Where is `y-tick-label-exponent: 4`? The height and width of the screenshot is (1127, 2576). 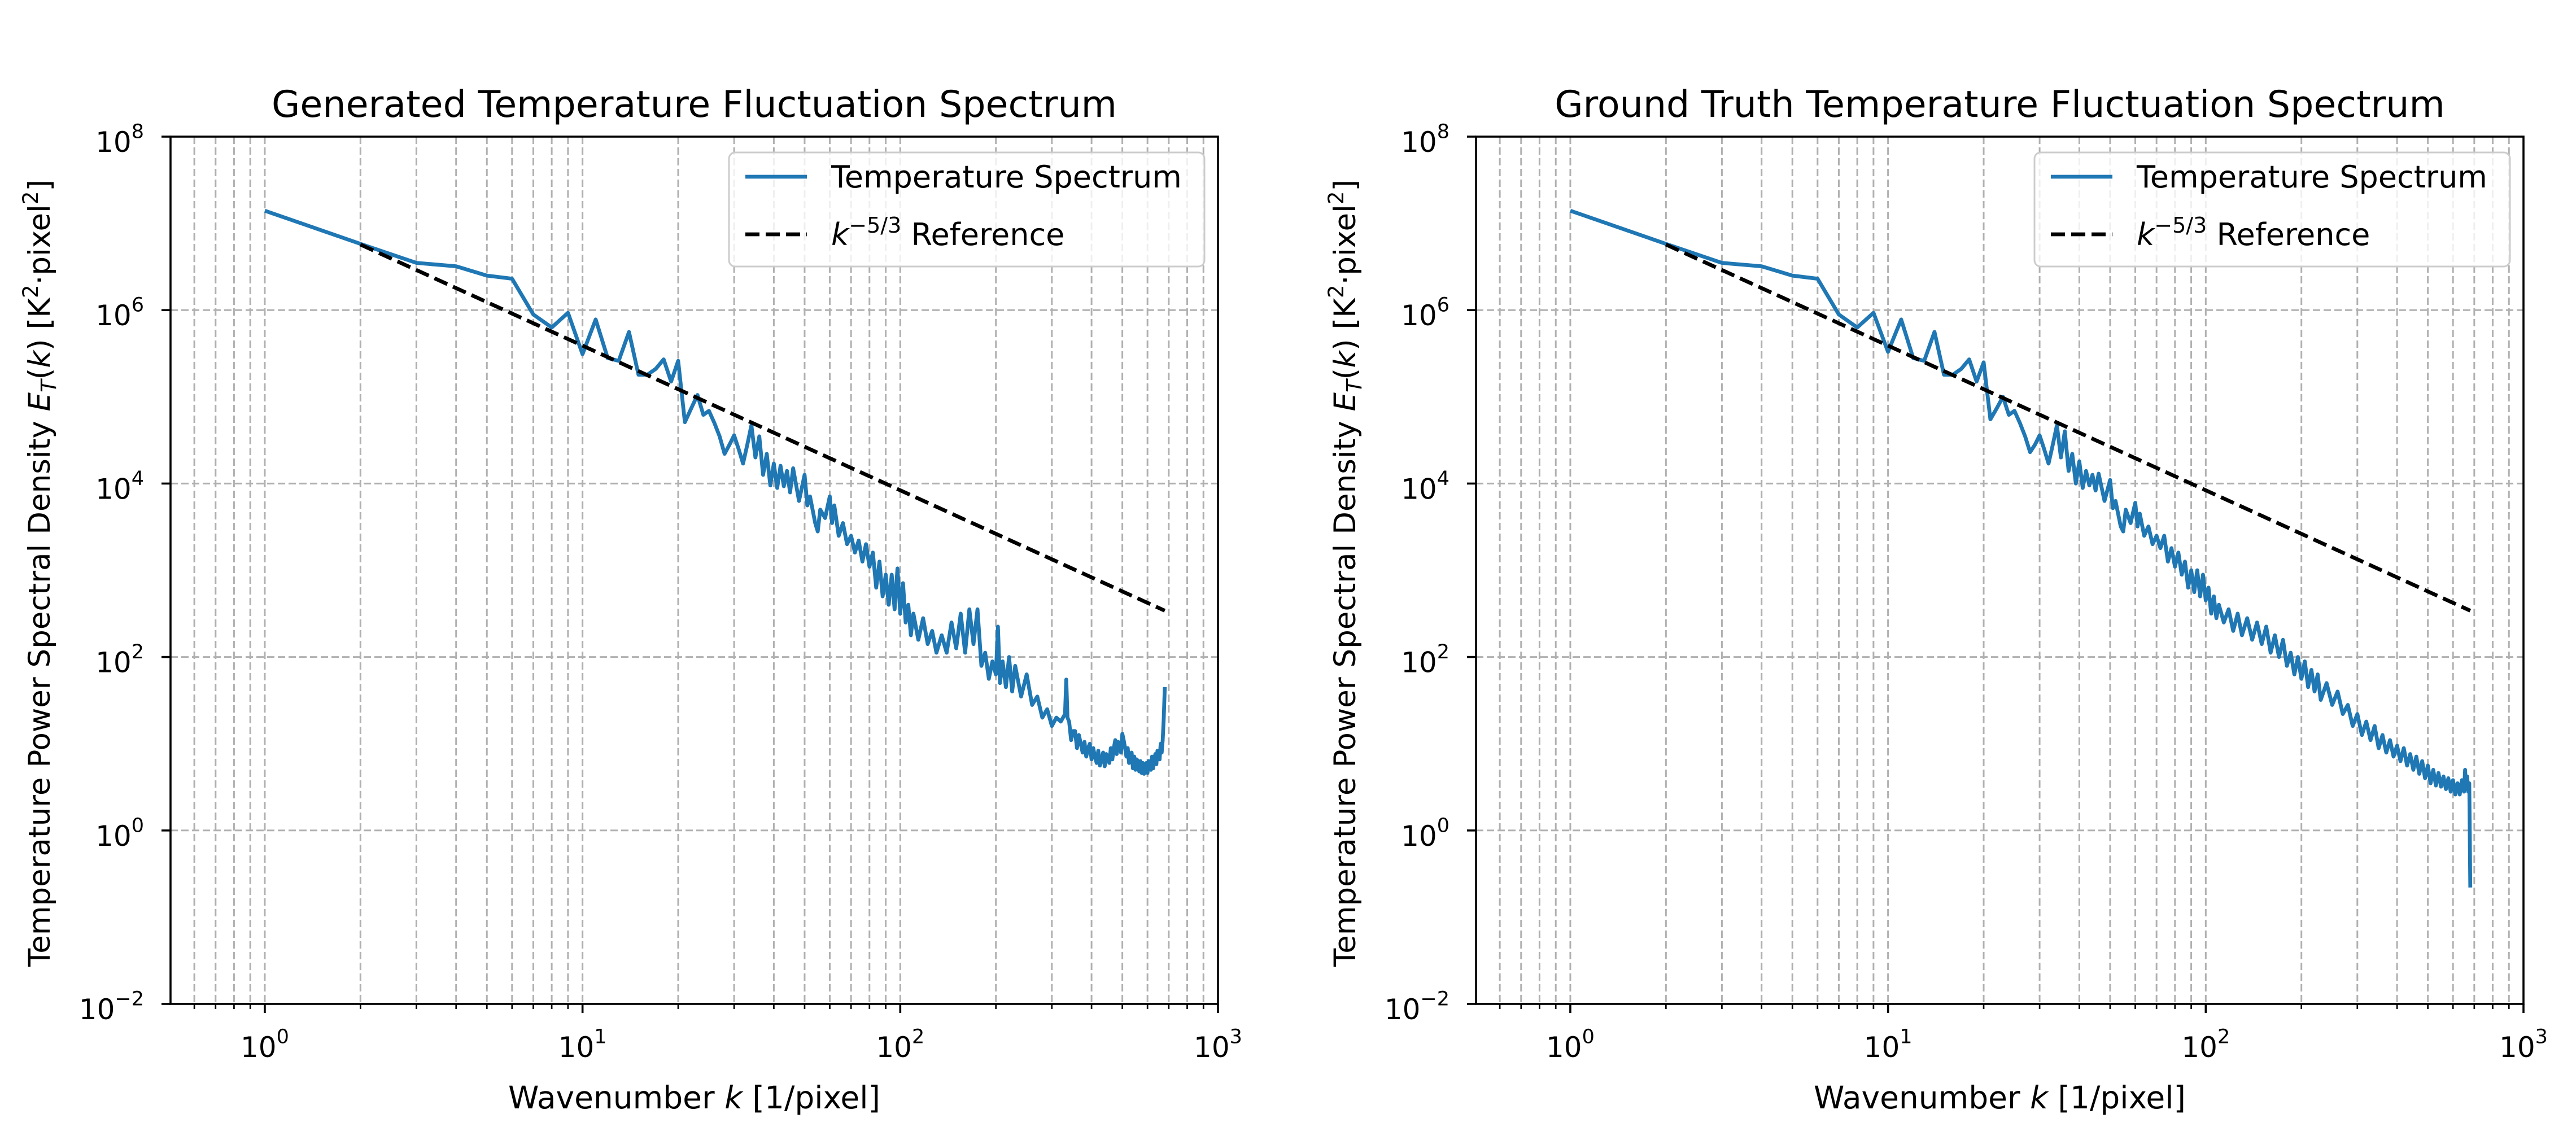 y-tick-label-exponent: 4 is located at coordinates (1443, 479).